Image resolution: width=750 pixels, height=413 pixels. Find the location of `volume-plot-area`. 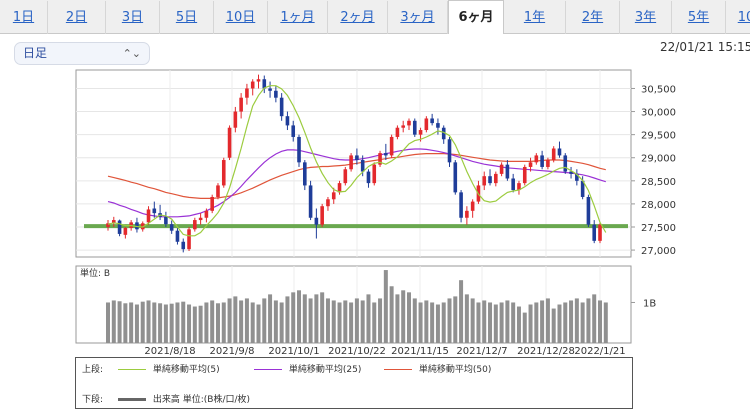

volume-plot-area is located at coordinates (353, 304).